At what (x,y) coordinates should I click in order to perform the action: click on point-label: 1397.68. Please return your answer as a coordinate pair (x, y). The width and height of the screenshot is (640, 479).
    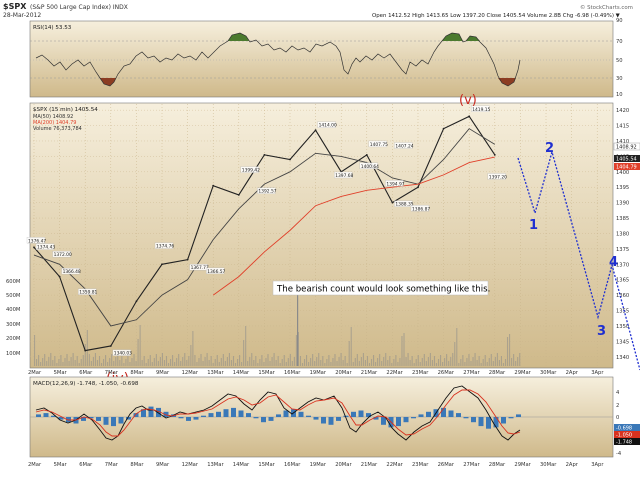
    Looking at the image, I should click on (344, 176).